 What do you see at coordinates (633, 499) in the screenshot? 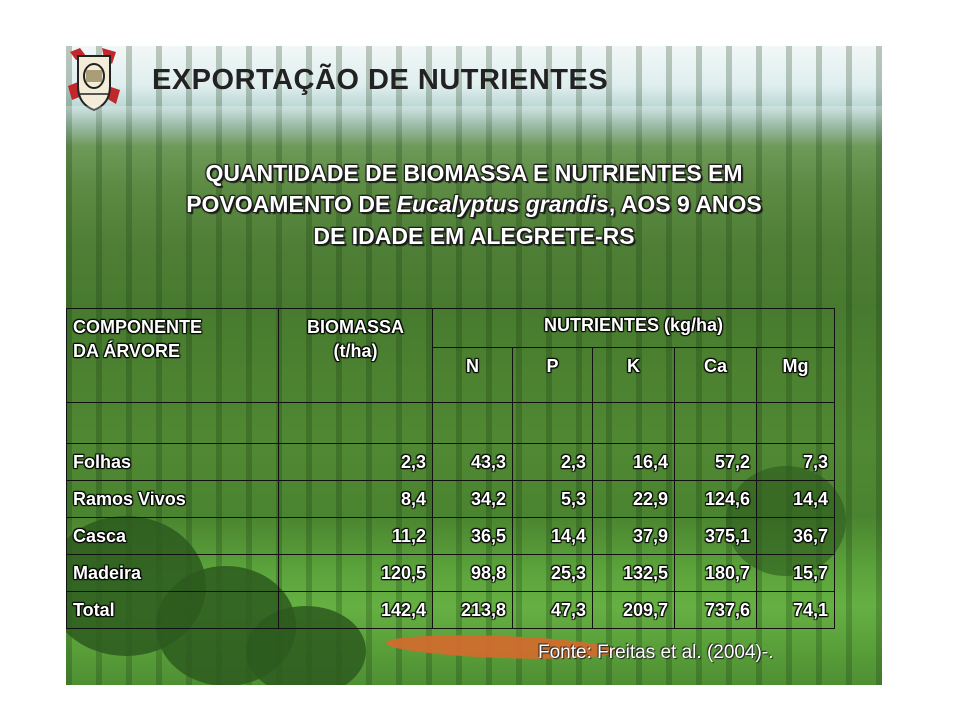
I see `cell-k: 22,9` at bounding box center [633, 499].